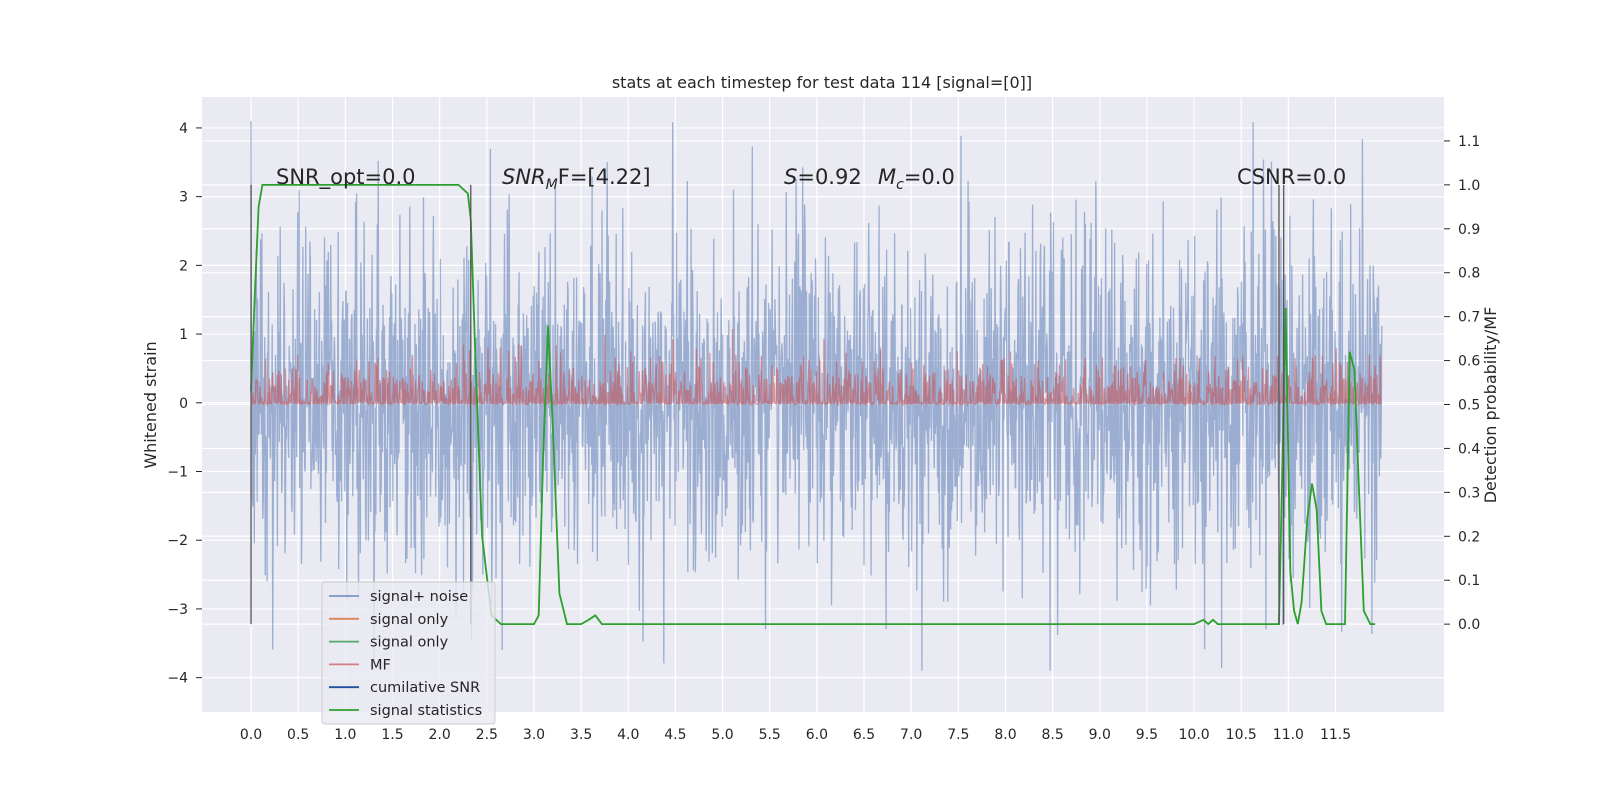 The width and height of the screenshot is (1600, 800). What do you see at coordinates (440, 735) in the screenshot?
I see `x-tick-label: 2.0` at bounding box center [440, 735].